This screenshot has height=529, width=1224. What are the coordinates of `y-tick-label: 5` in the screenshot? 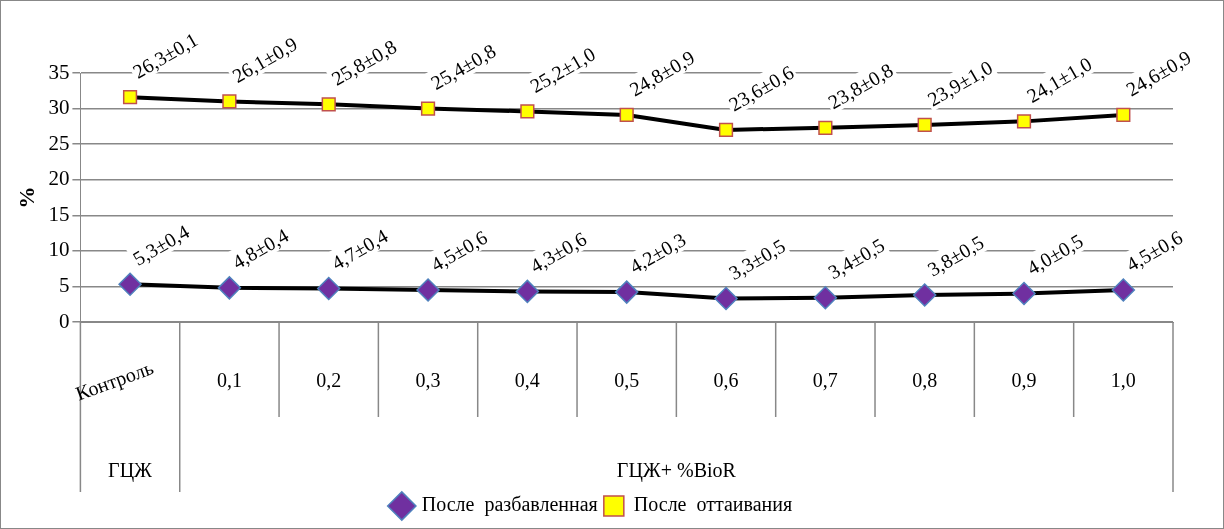 It's located at (64, 284).